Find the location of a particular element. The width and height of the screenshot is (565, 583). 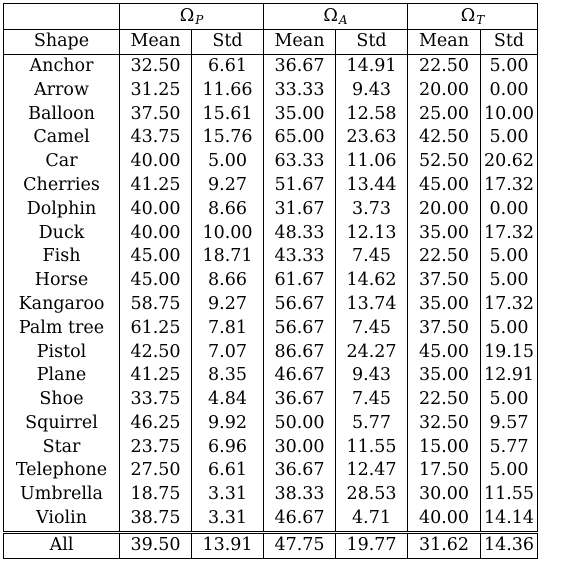

total-row: All 39.50 13.91 47.75 19.77 31.62 14.36 is located at coordinates (270, 544).